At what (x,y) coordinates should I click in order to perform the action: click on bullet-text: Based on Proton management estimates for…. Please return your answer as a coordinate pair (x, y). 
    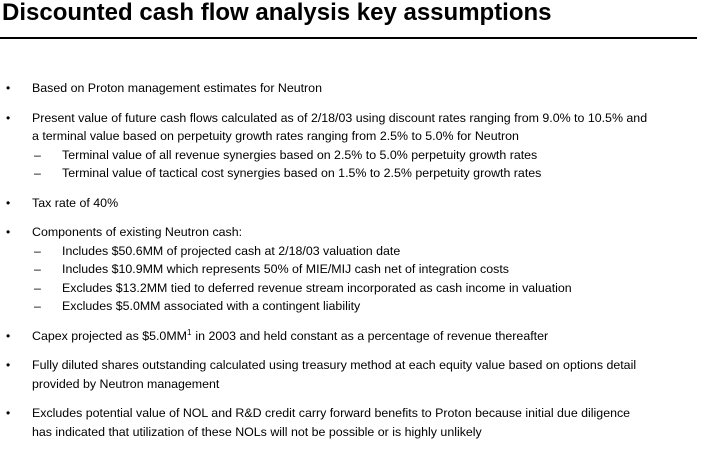
    Looking at the image, I should click on (177, 88).